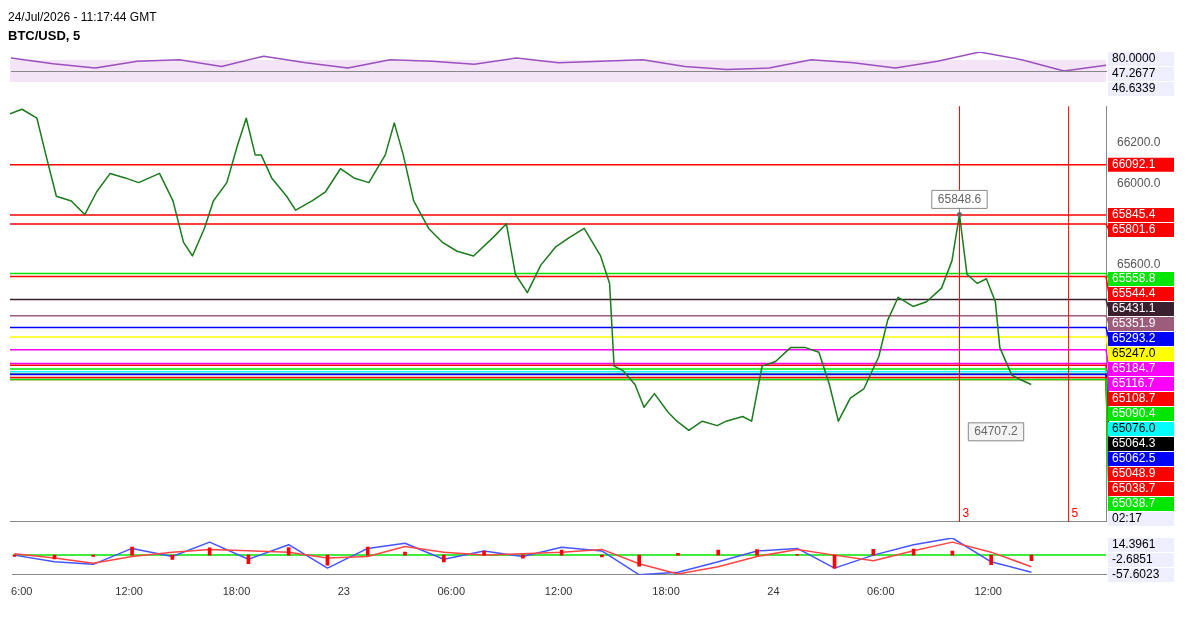 This screenshot has height=623, width=1199. I want to click on text: -57.6023, so click(1136, 574).